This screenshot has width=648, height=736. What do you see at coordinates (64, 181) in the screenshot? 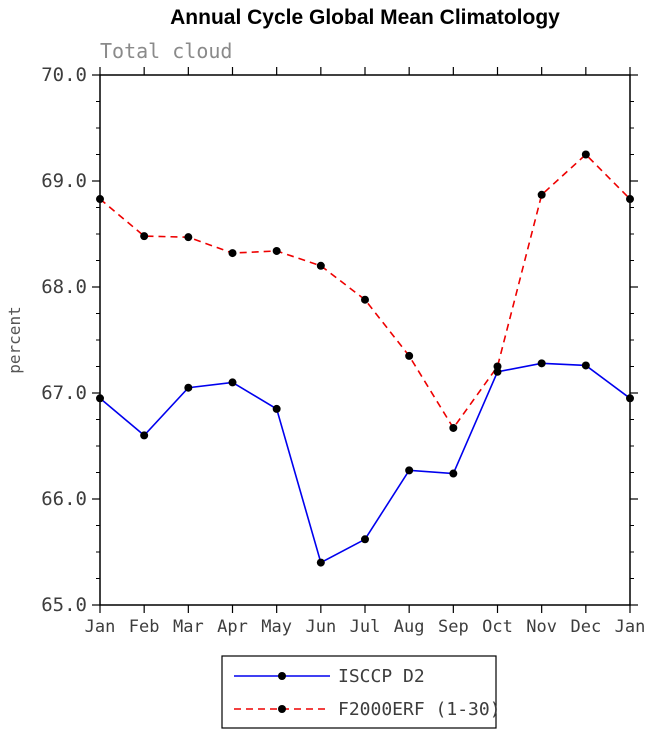
I see `y-tick-label: 69.0` at bounding box center [64, 181].